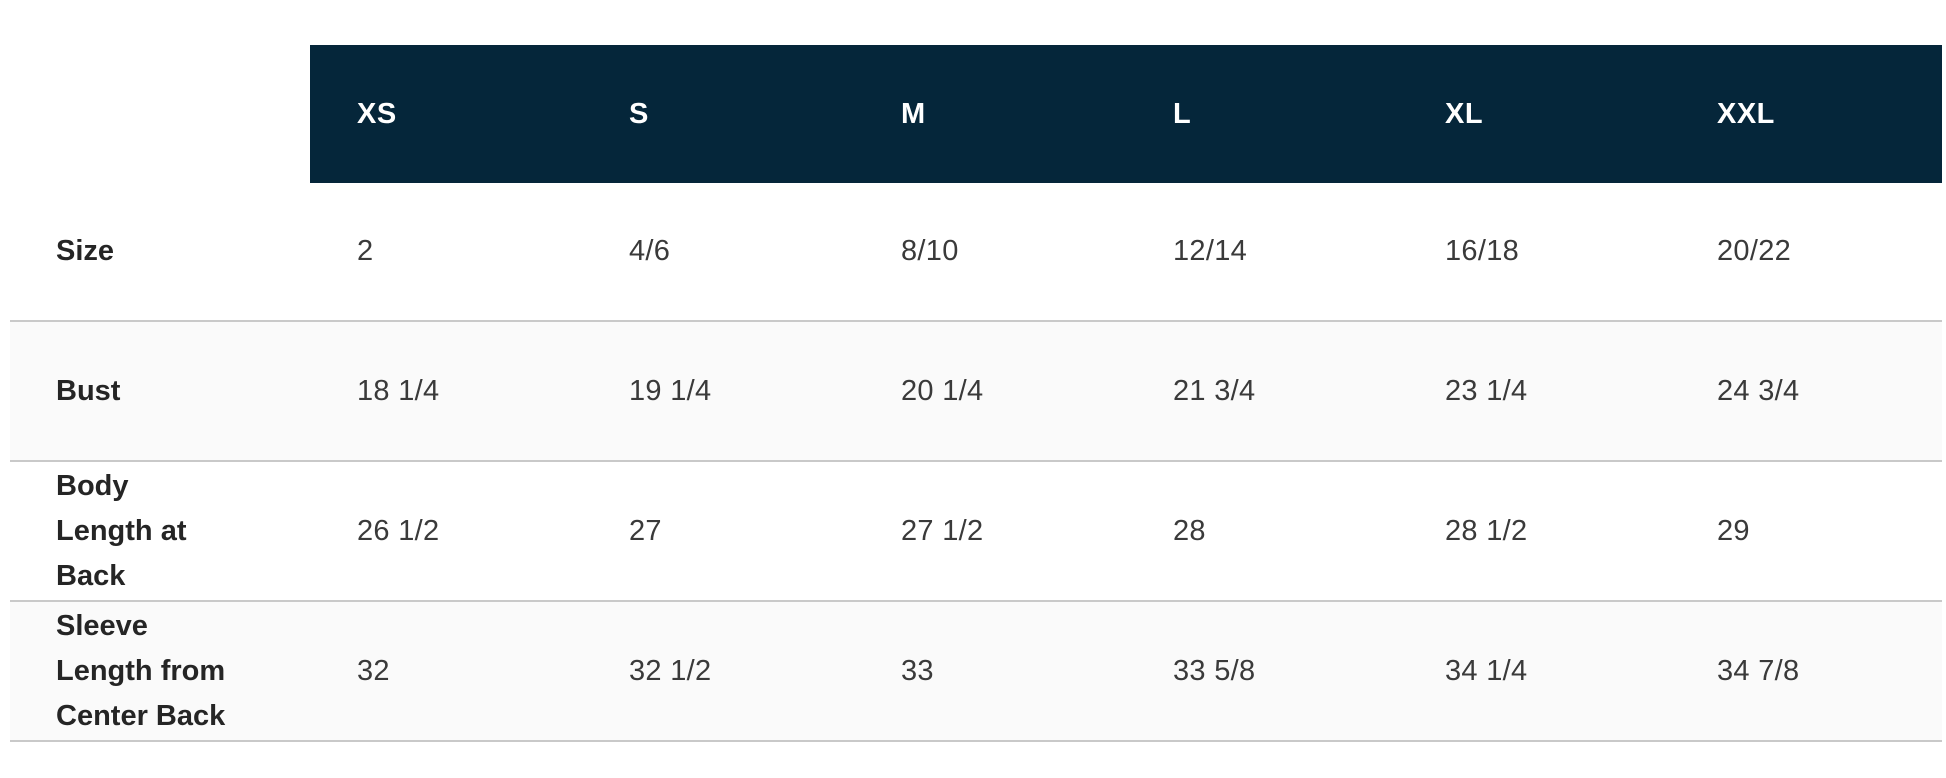  I want to click on measurement-value: 27, so click(718, 530).